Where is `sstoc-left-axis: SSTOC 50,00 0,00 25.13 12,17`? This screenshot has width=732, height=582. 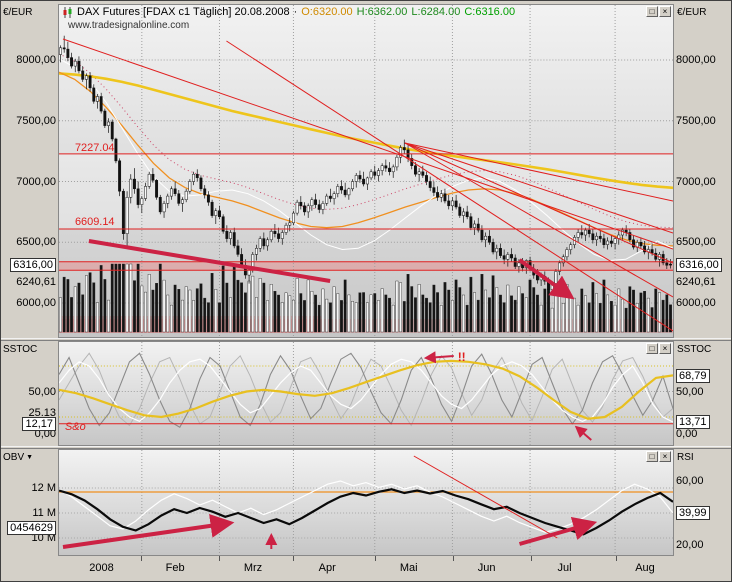
sstoc-left-axis: SSTOC 50,00 0,00 25.13 12,17 is located at coordinates (29, 393).